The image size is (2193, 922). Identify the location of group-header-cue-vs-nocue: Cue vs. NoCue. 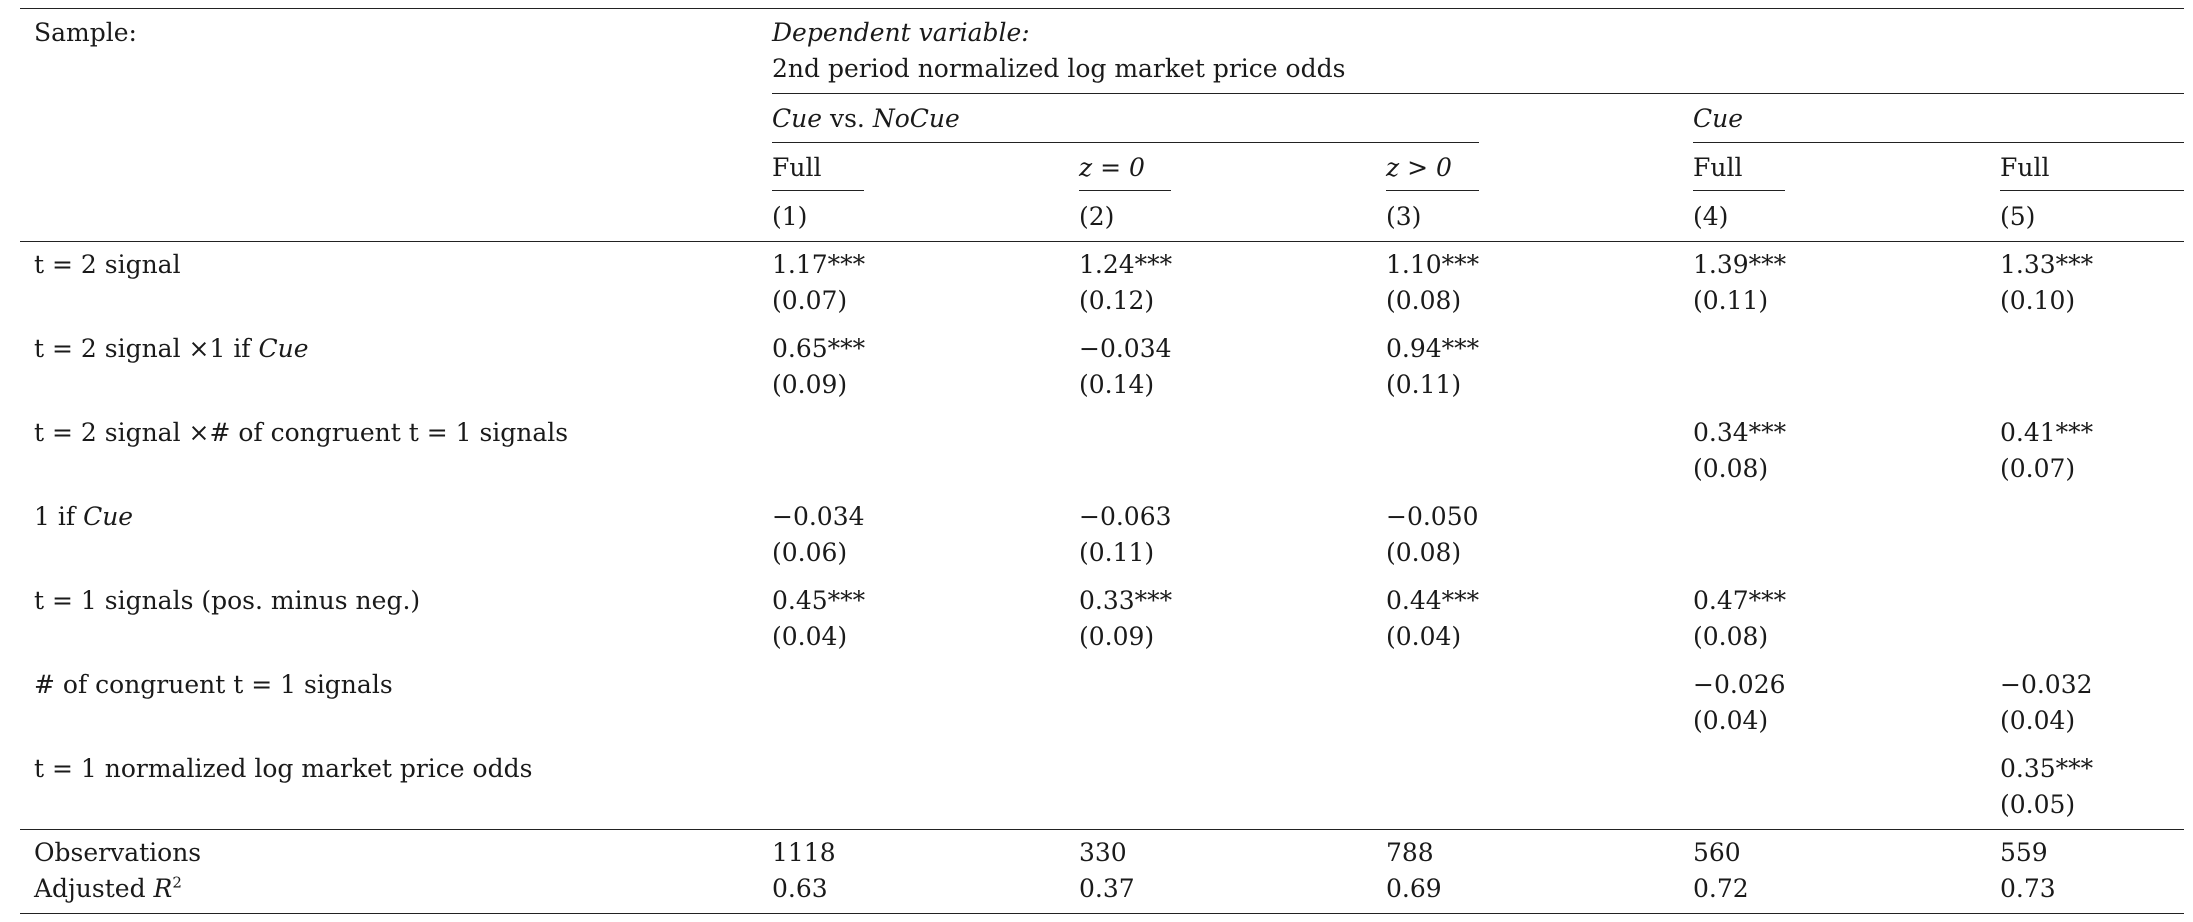
(866, 118).